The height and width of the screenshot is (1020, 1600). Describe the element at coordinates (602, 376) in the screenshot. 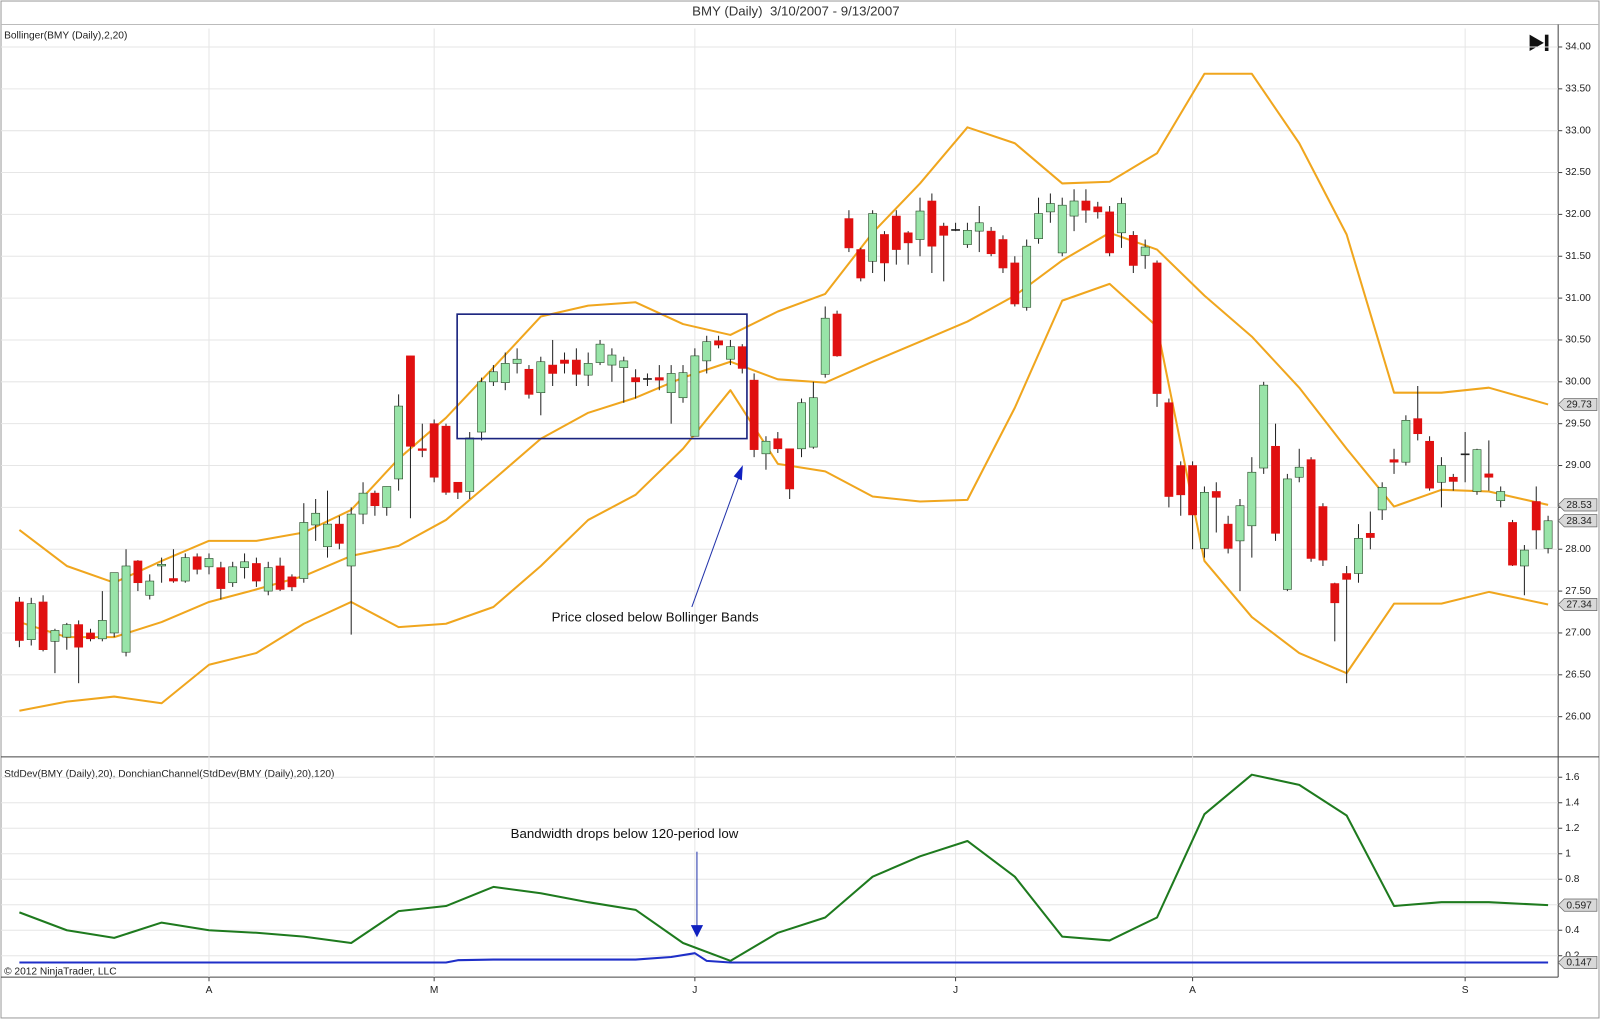

I see `highlight-box` at that location.